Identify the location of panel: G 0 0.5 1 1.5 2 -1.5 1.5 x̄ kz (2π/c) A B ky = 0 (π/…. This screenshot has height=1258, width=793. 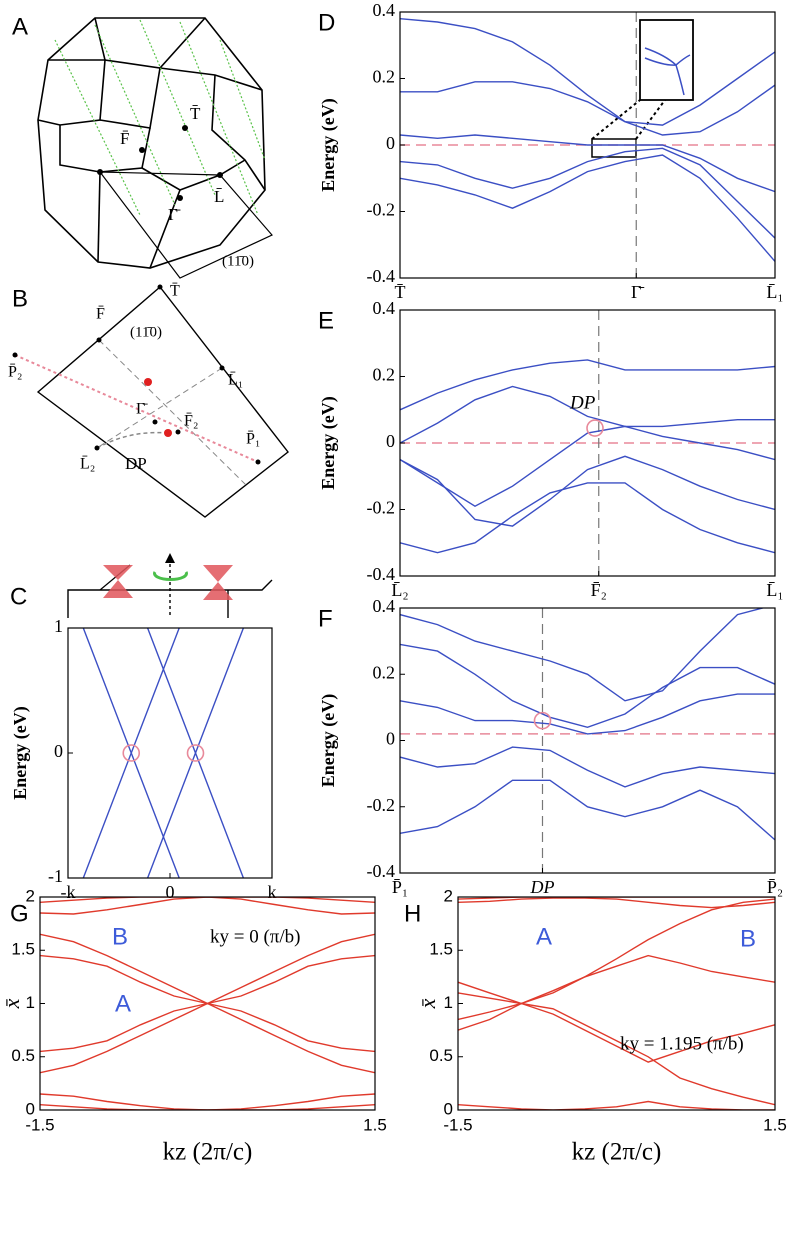
(193, 1025).